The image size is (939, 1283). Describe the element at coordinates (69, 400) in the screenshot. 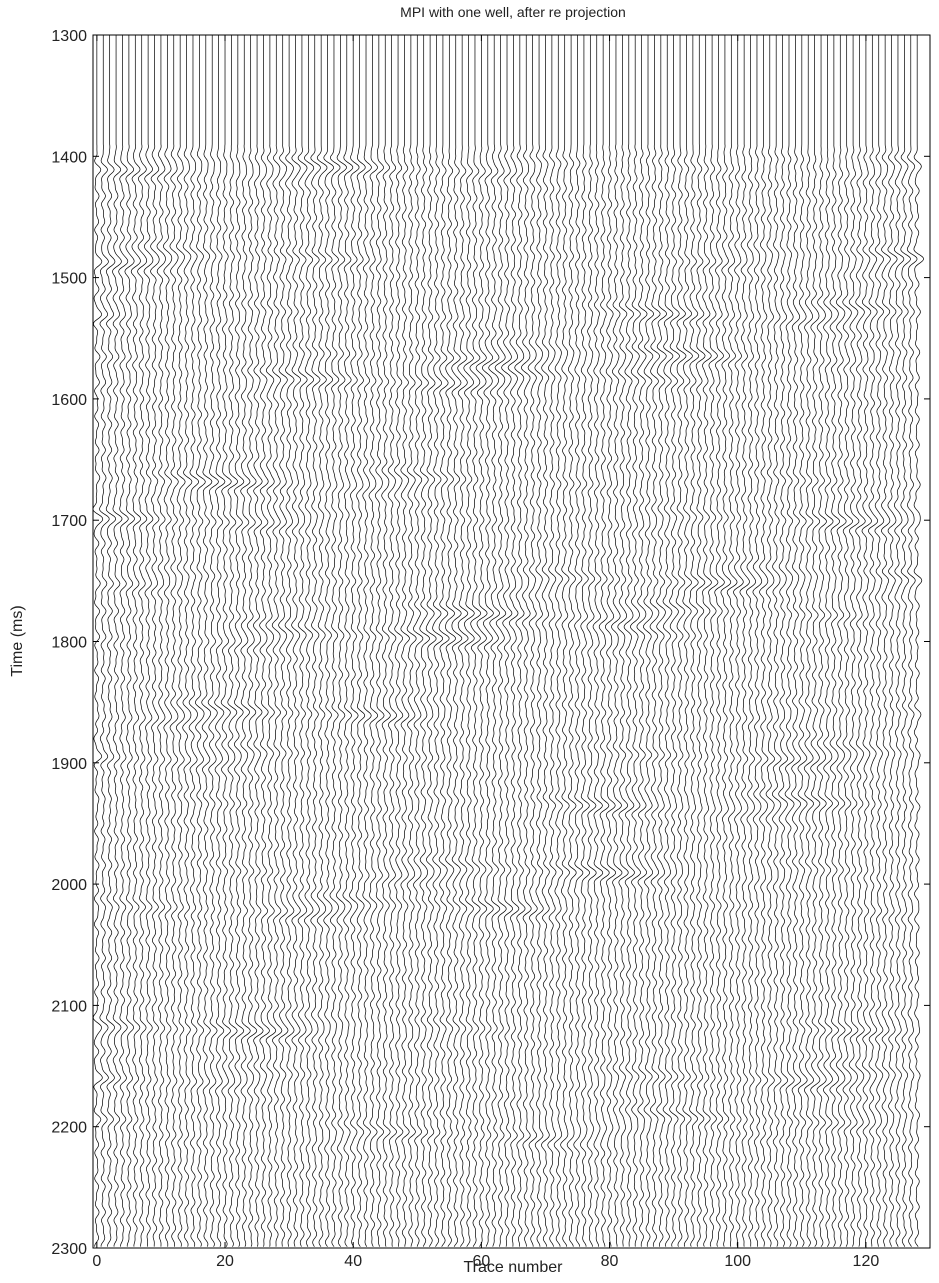

I see `y-tick-label: 1600` at that location.